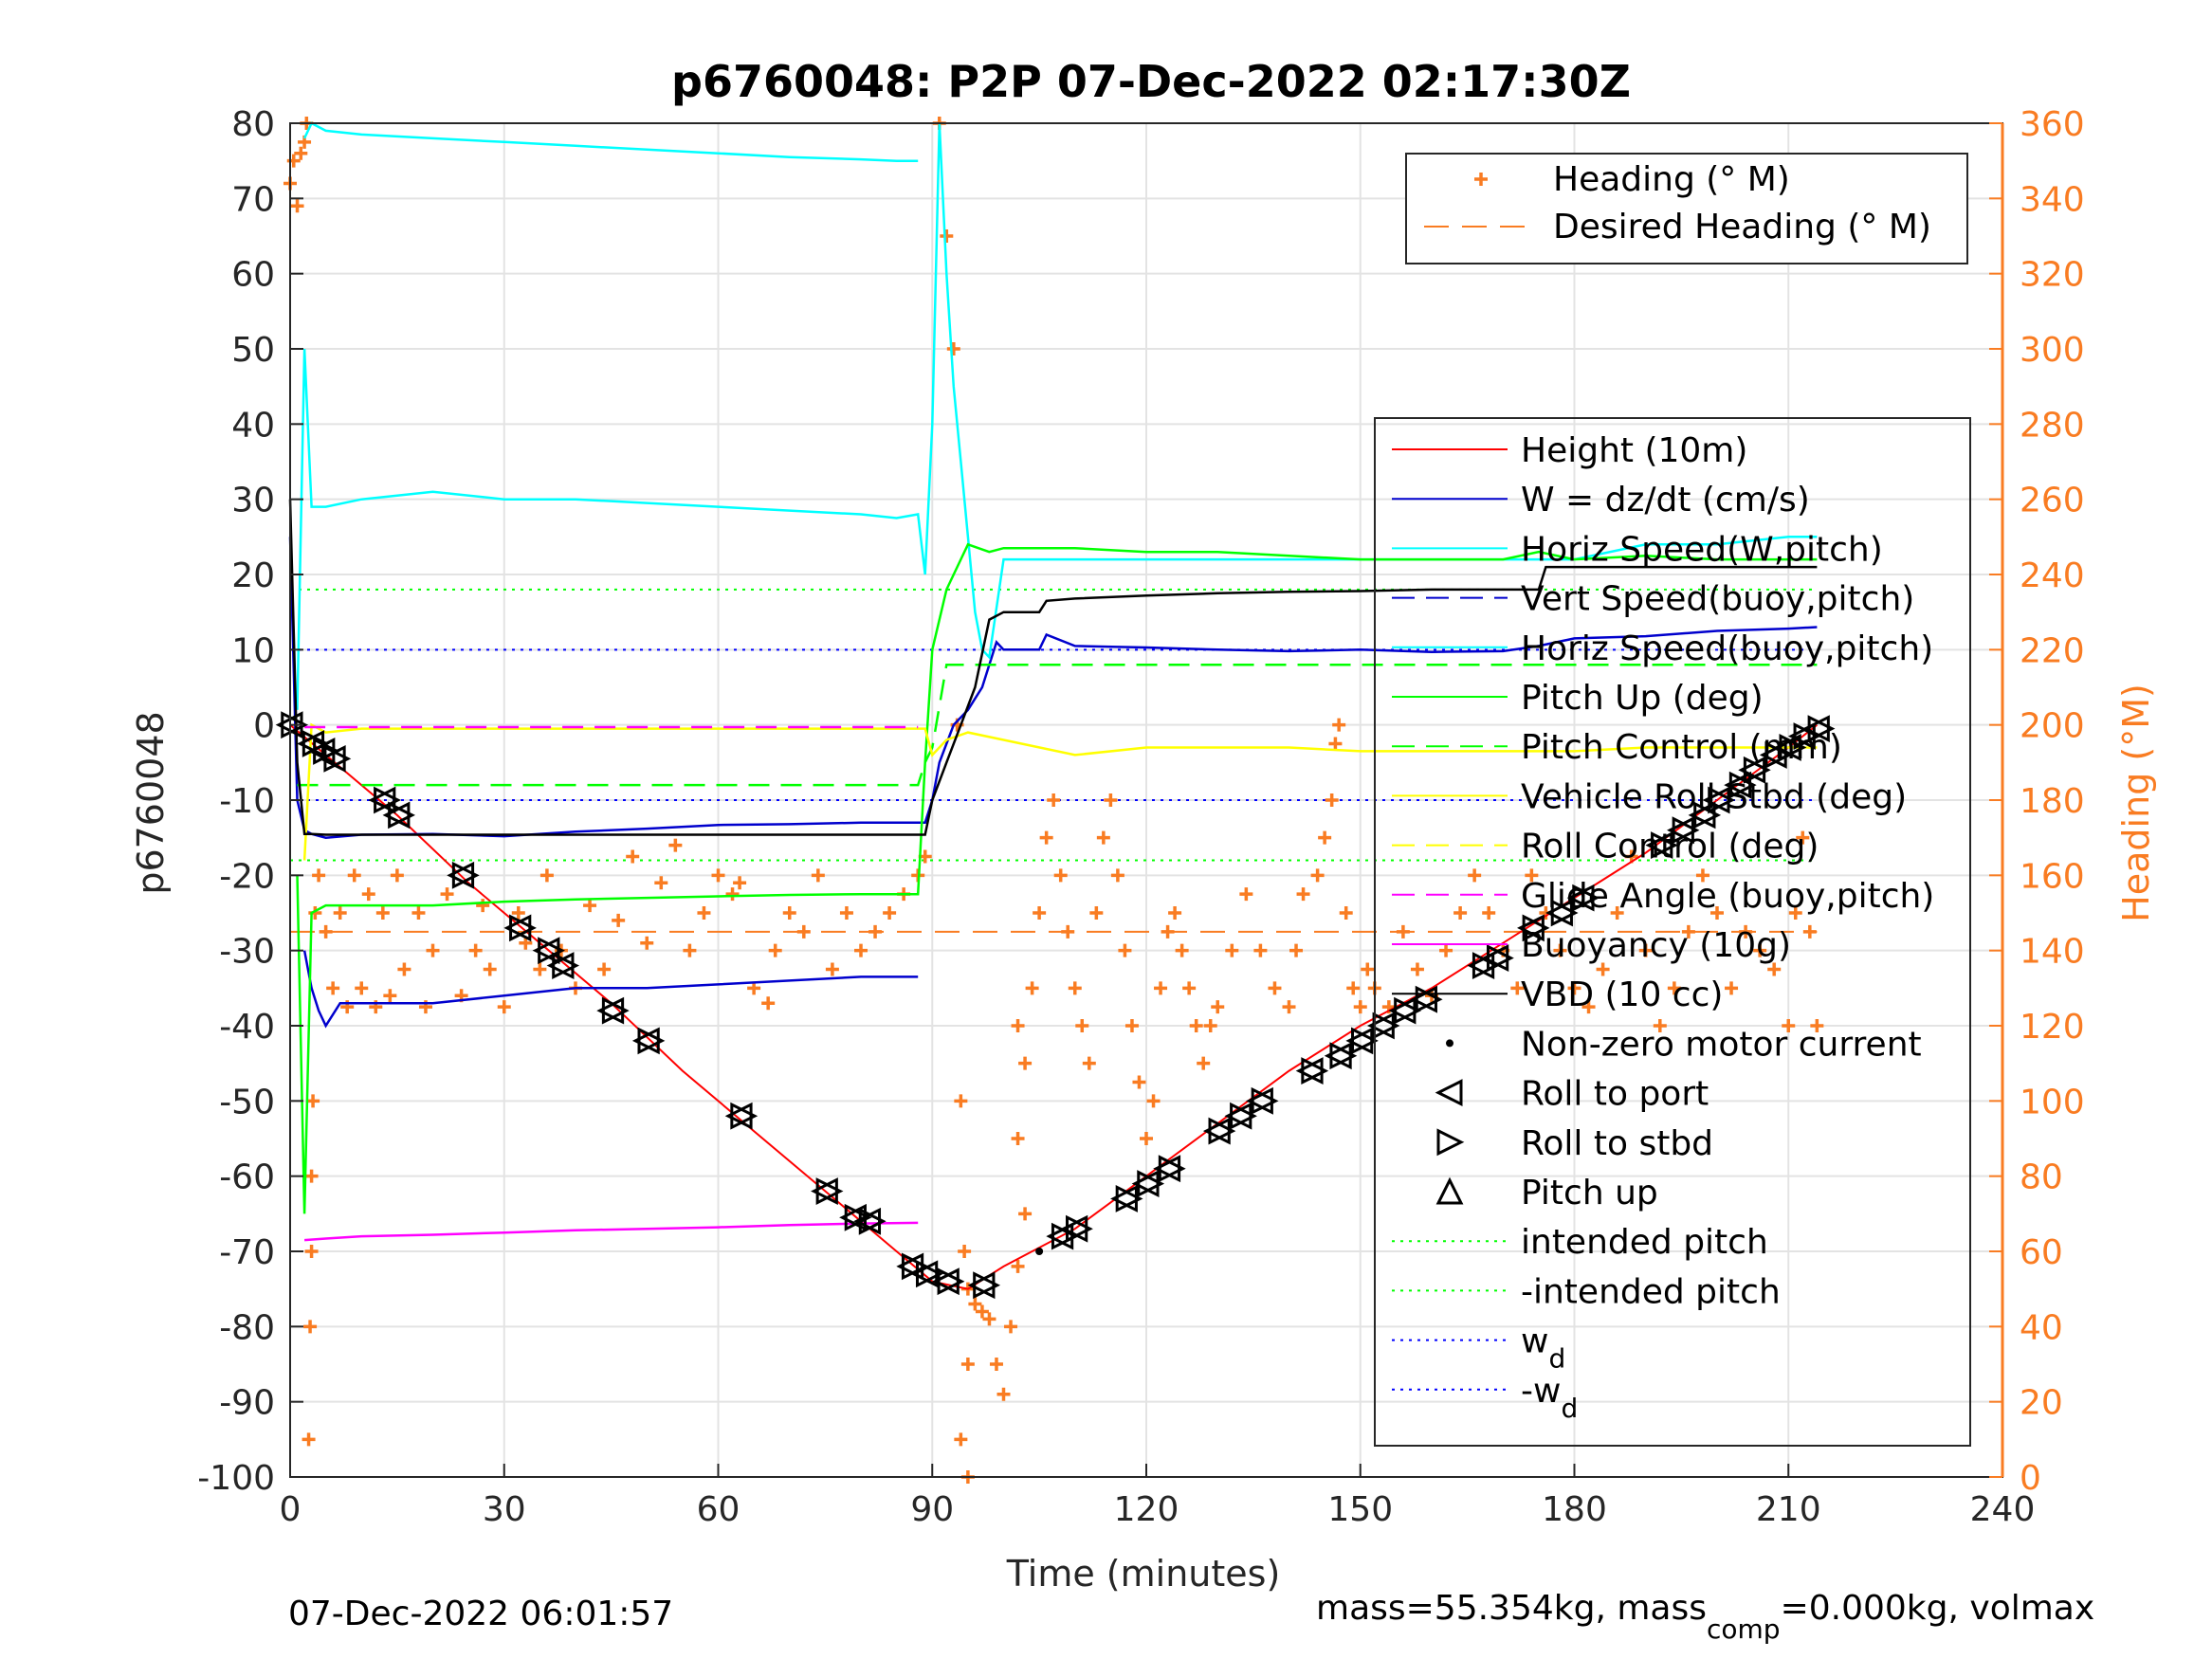  Describe the element at coordinates (932, 1509) in the screenshot. I see `x-tick-label: 90` at that location.